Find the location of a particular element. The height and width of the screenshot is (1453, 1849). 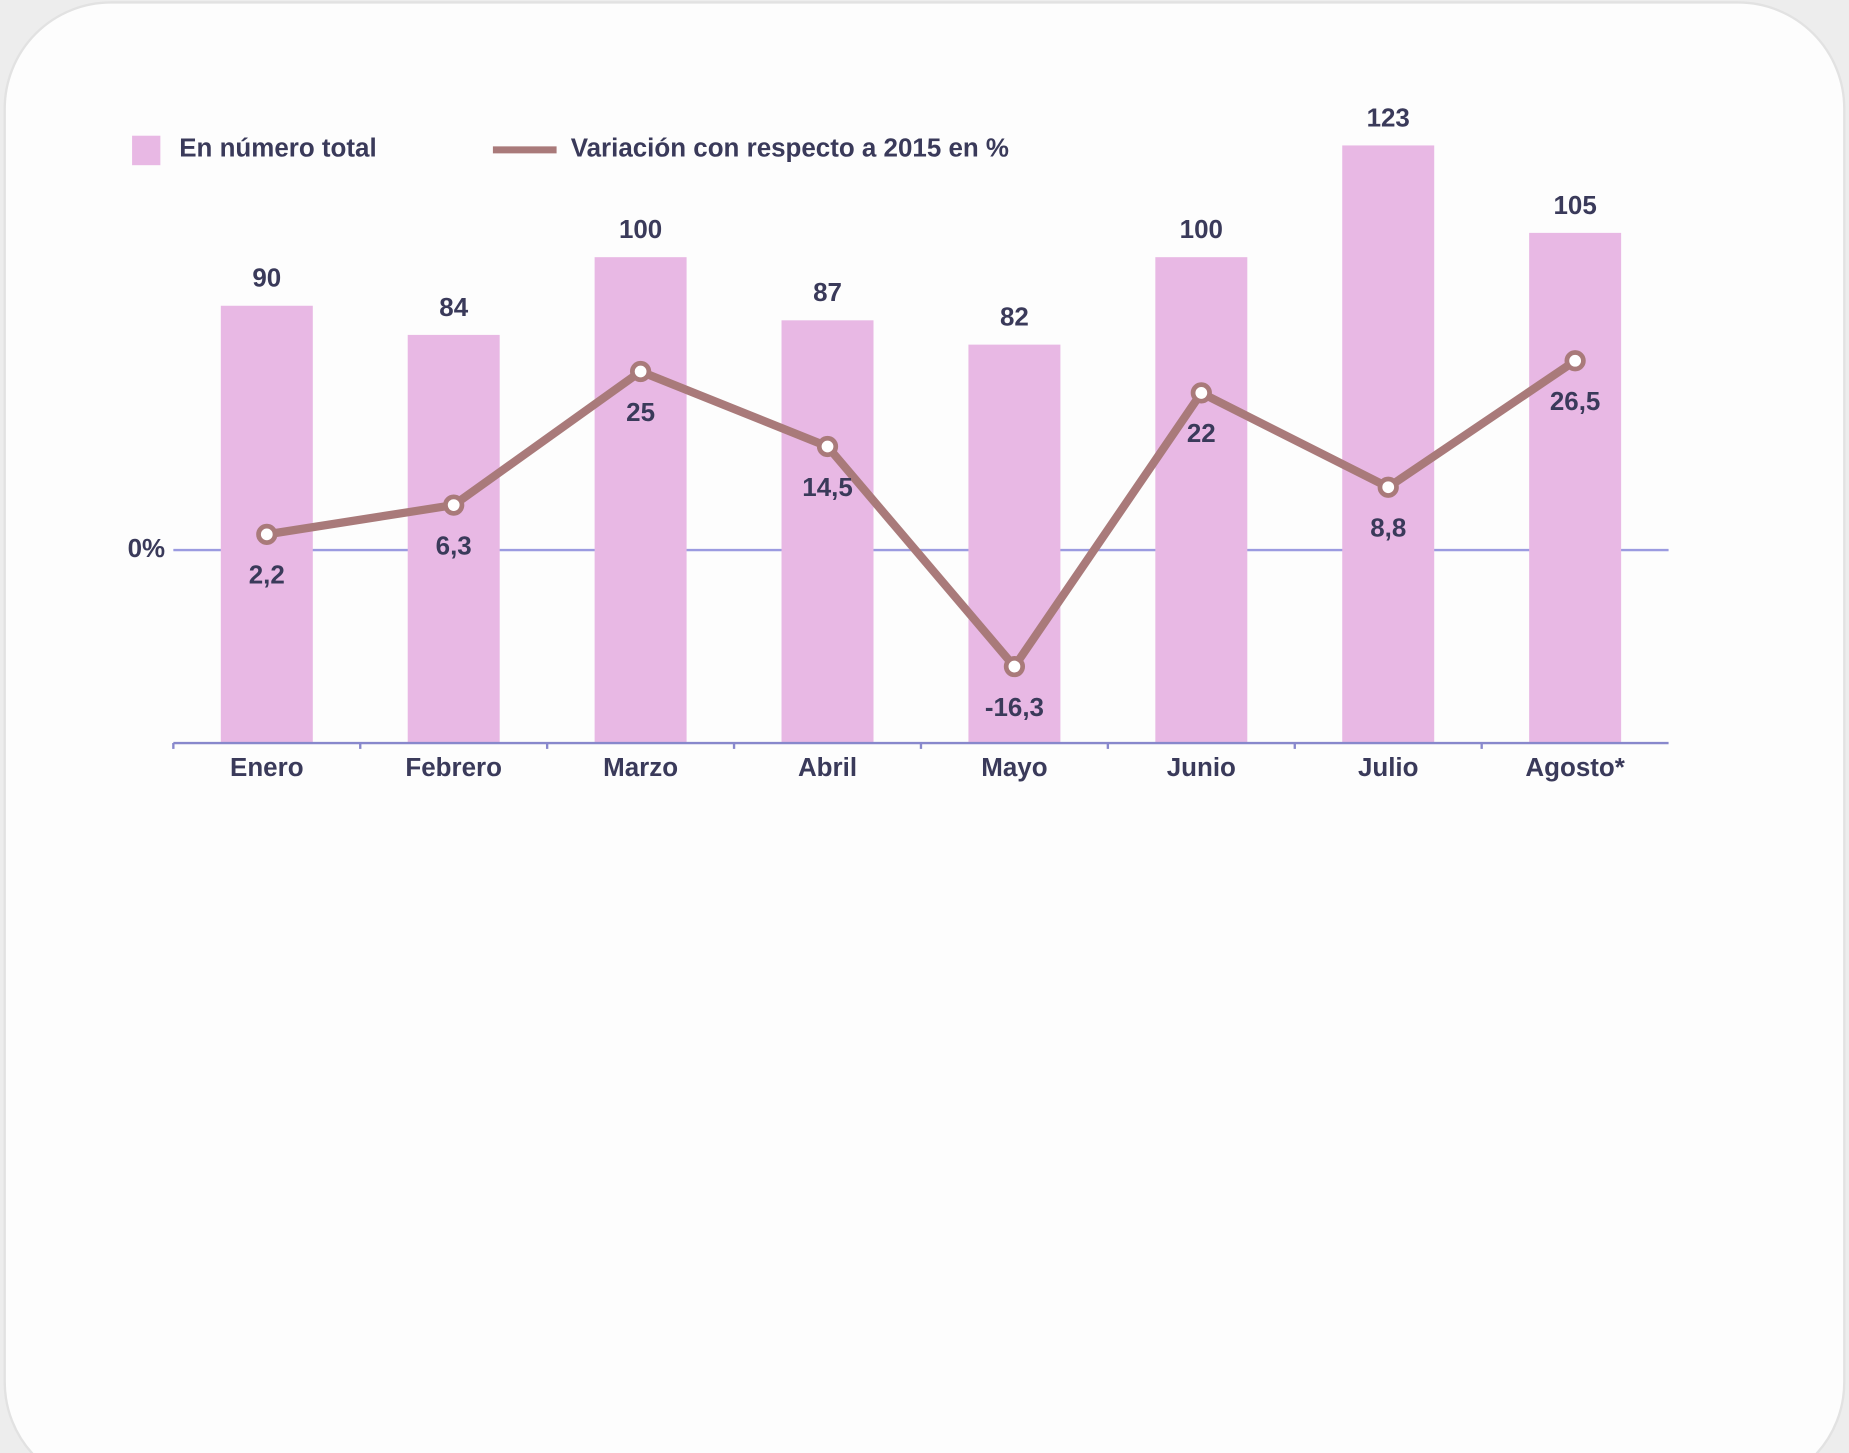

line-value-label: -16,3 is located at coordinates (1014, 708).